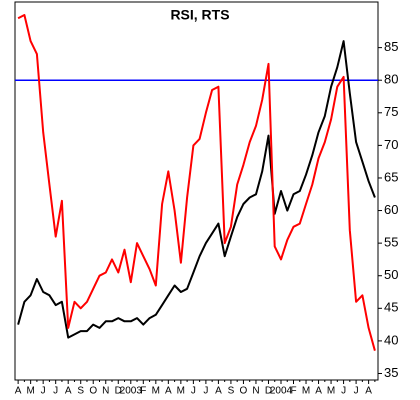  Describe the element at coordinates (391, 209) in the screenshot. I see `y-tick-label: 60` at that location.